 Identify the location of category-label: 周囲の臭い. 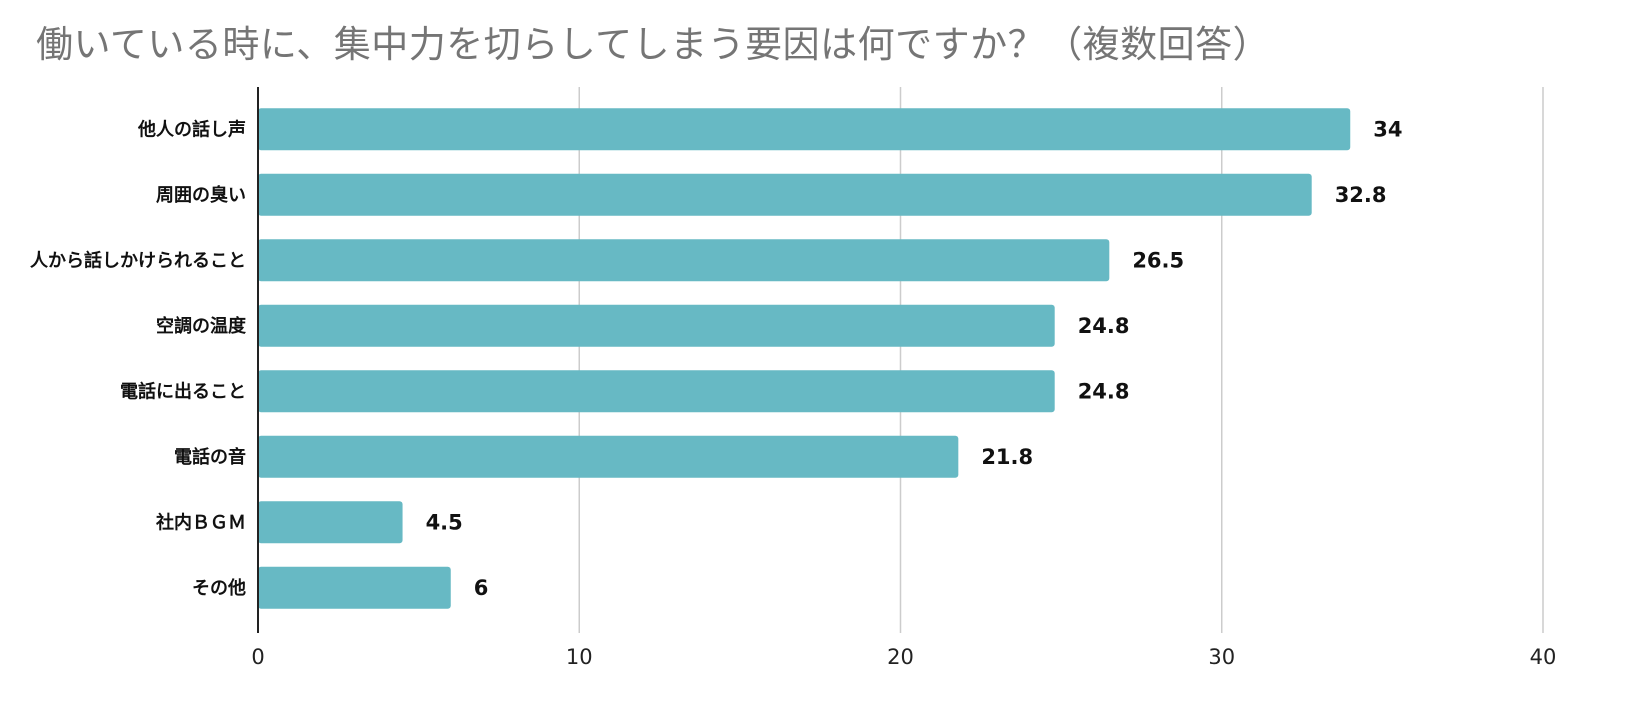
(201, 195).